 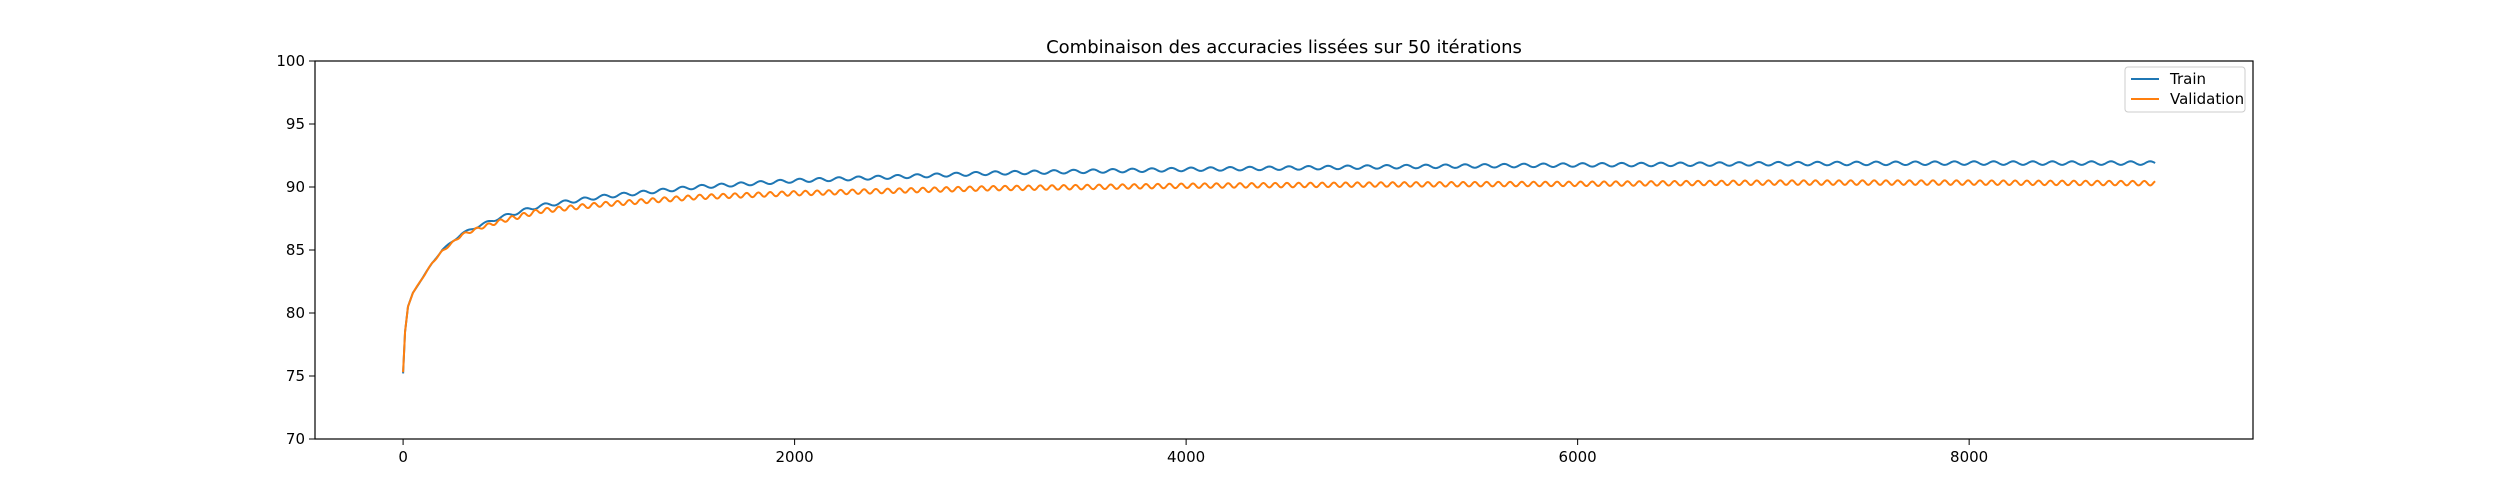 I want to click on y-tick-label: 90, so click(x=295, y=187).